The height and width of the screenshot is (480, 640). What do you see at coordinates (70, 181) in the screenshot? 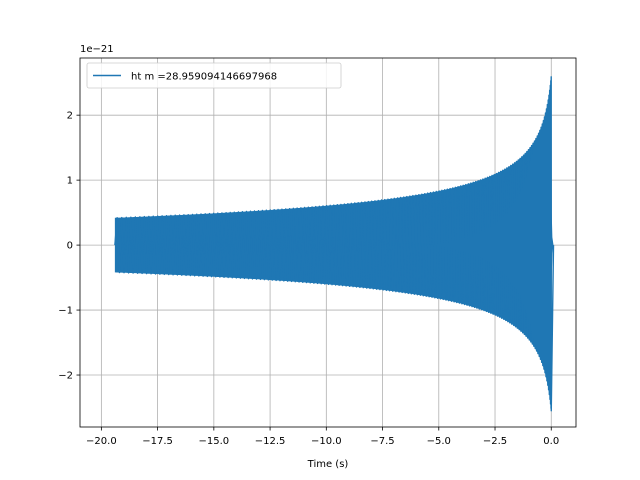
I see `y-tick-label: 1` at bounding box center [70, 181].